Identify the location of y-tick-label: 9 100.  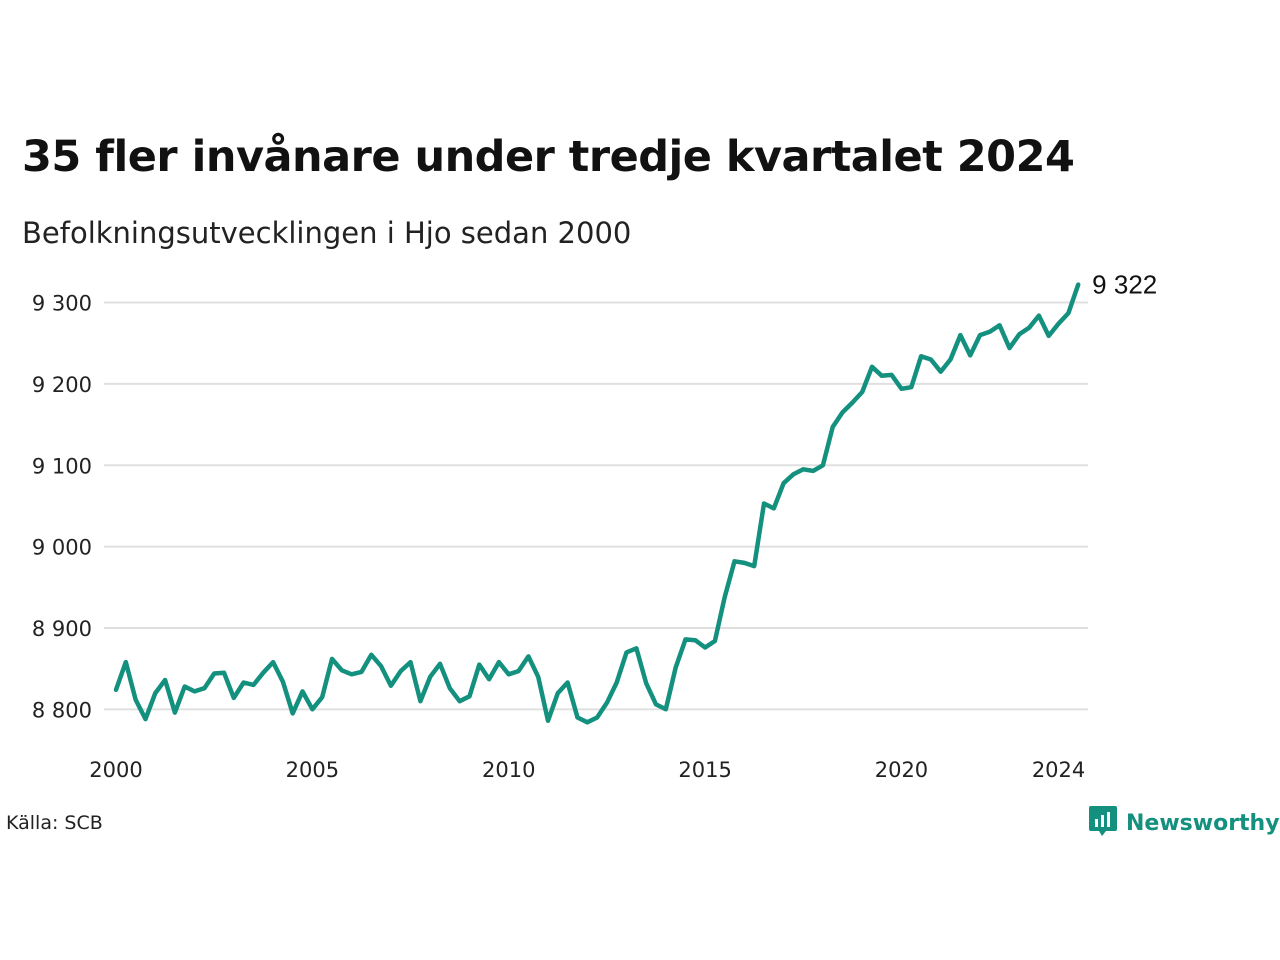
(62, 466).